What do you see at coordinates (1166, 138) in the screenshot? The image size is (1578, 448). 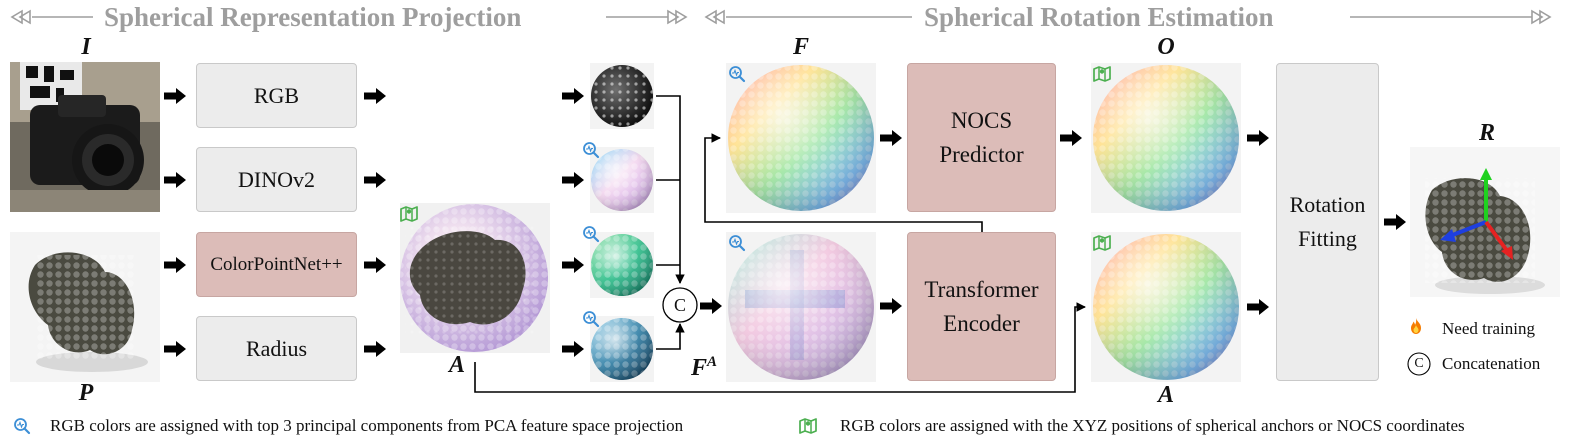 I see `nocs-sphere-o` at bounding box center [1166, 138].